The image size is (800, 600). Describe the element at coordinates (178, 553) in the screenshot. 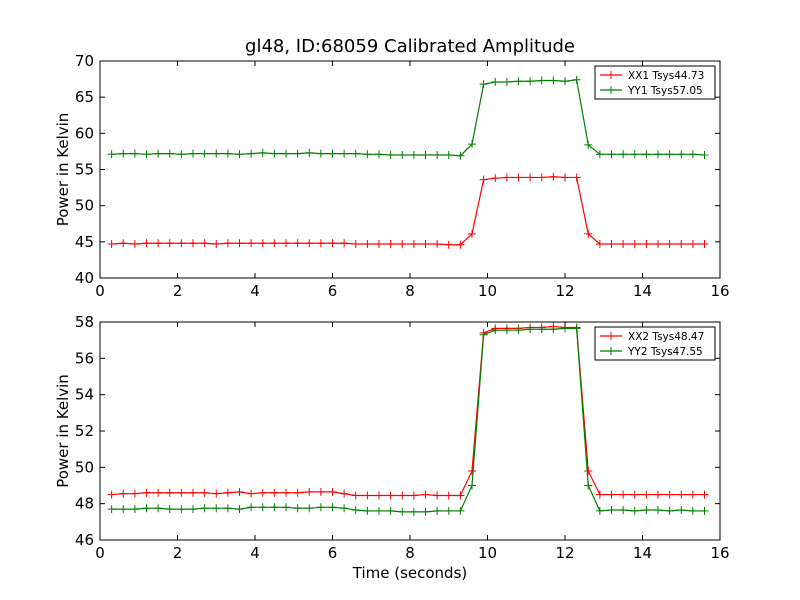

I see `bottom-x-tick-label: 2` at that location.